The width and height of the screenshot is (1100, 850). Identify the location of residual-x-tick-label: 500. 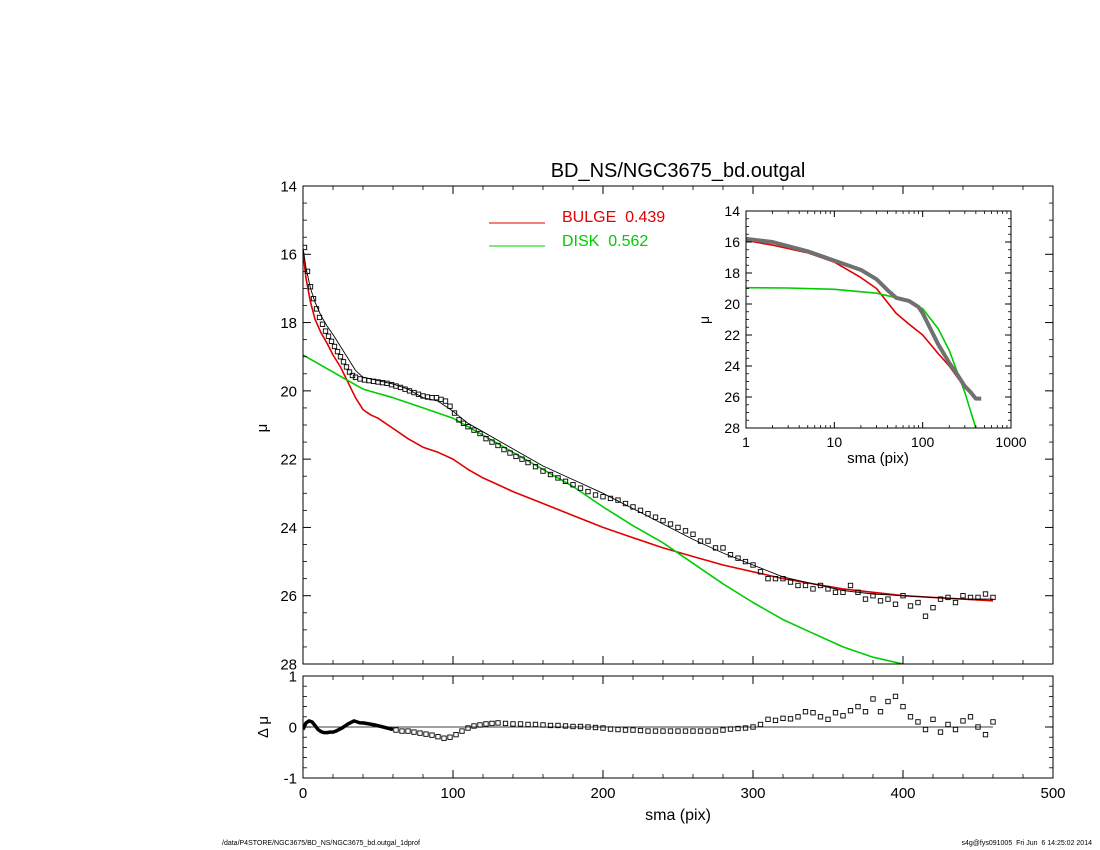
(1052, 793).